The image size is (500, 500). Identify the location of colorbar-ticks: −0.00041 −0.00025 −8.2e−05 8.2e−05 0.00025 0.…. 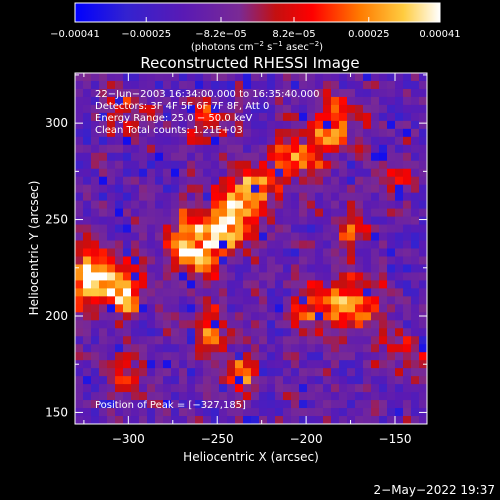
(255, 28).